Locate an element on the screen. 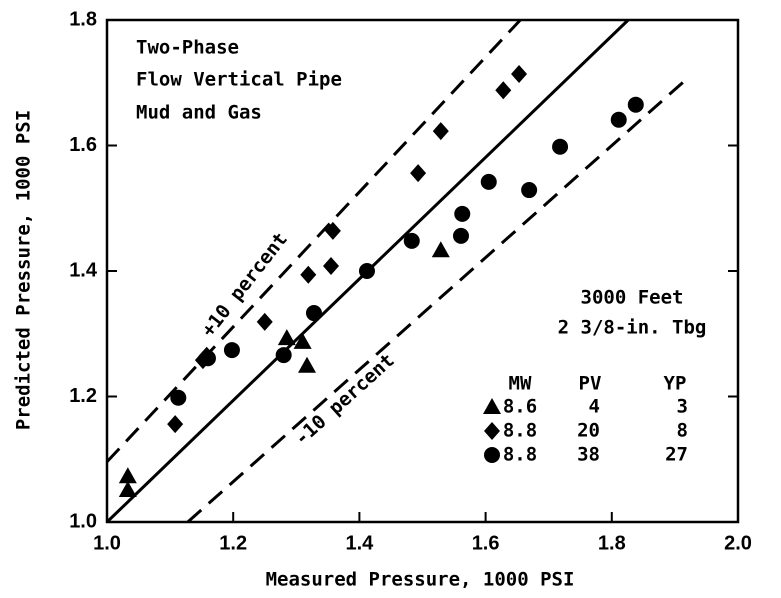 The image size is (781, 598). y-tick-label: 1.2 is located at coordinates (83, 396).